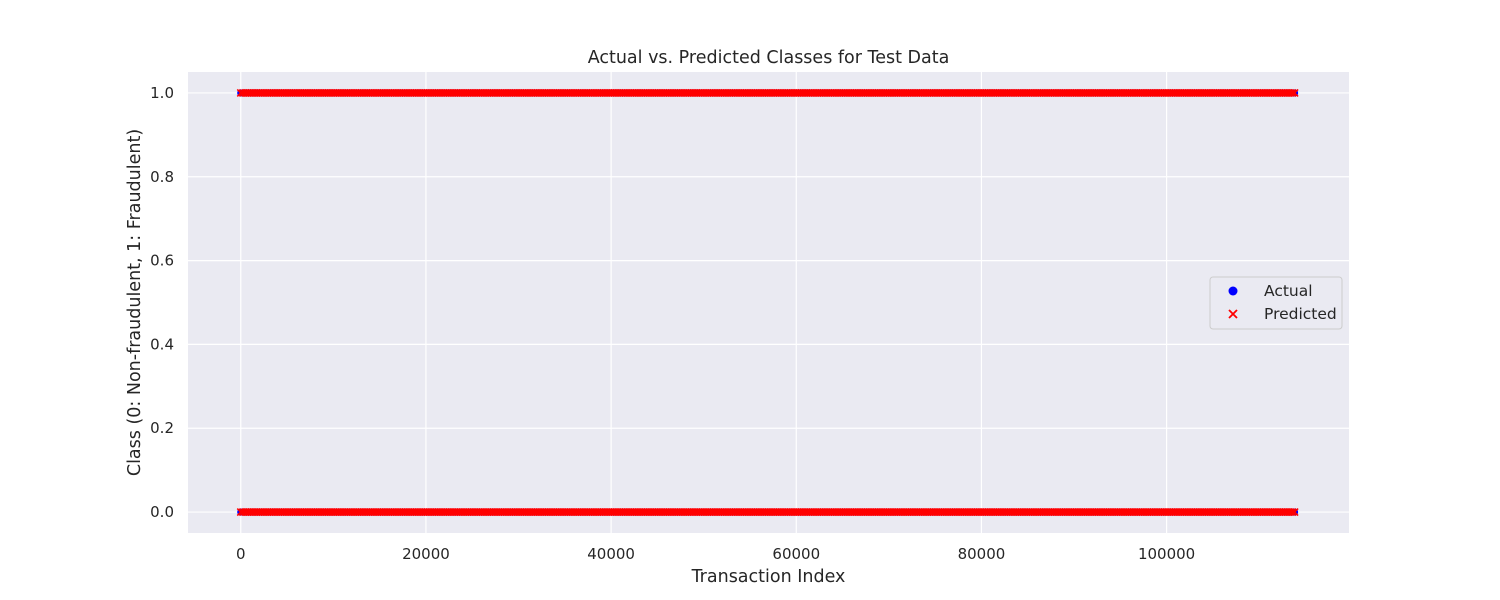 This screenshot has width=1500, height=600. I want to click on legend-marker-actual, so click(1233, 291).